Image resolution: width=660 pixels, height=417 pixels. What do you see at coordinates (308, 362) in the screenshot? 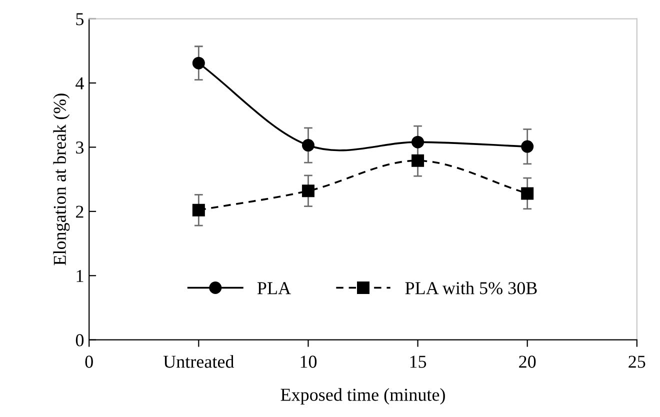
I see `x-tick-label: 10` at bounding box center [308, 362].